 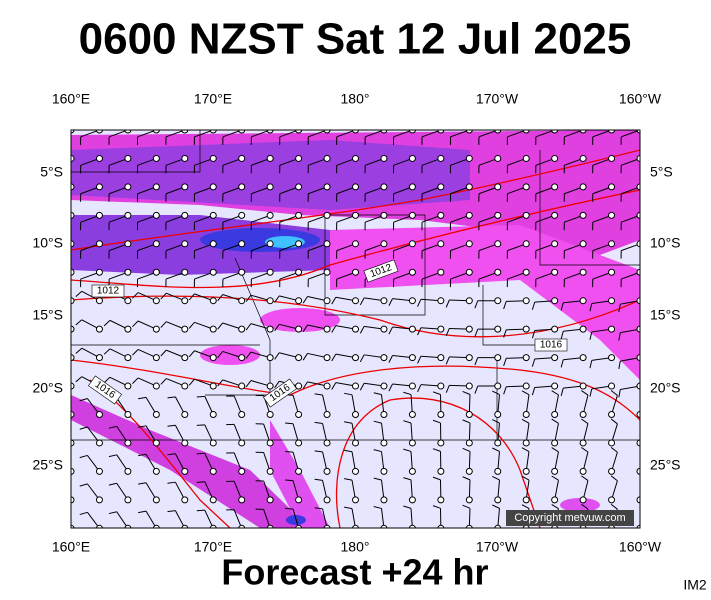 I want to click on isobar-label: 1012, so click(x=108, y=291).